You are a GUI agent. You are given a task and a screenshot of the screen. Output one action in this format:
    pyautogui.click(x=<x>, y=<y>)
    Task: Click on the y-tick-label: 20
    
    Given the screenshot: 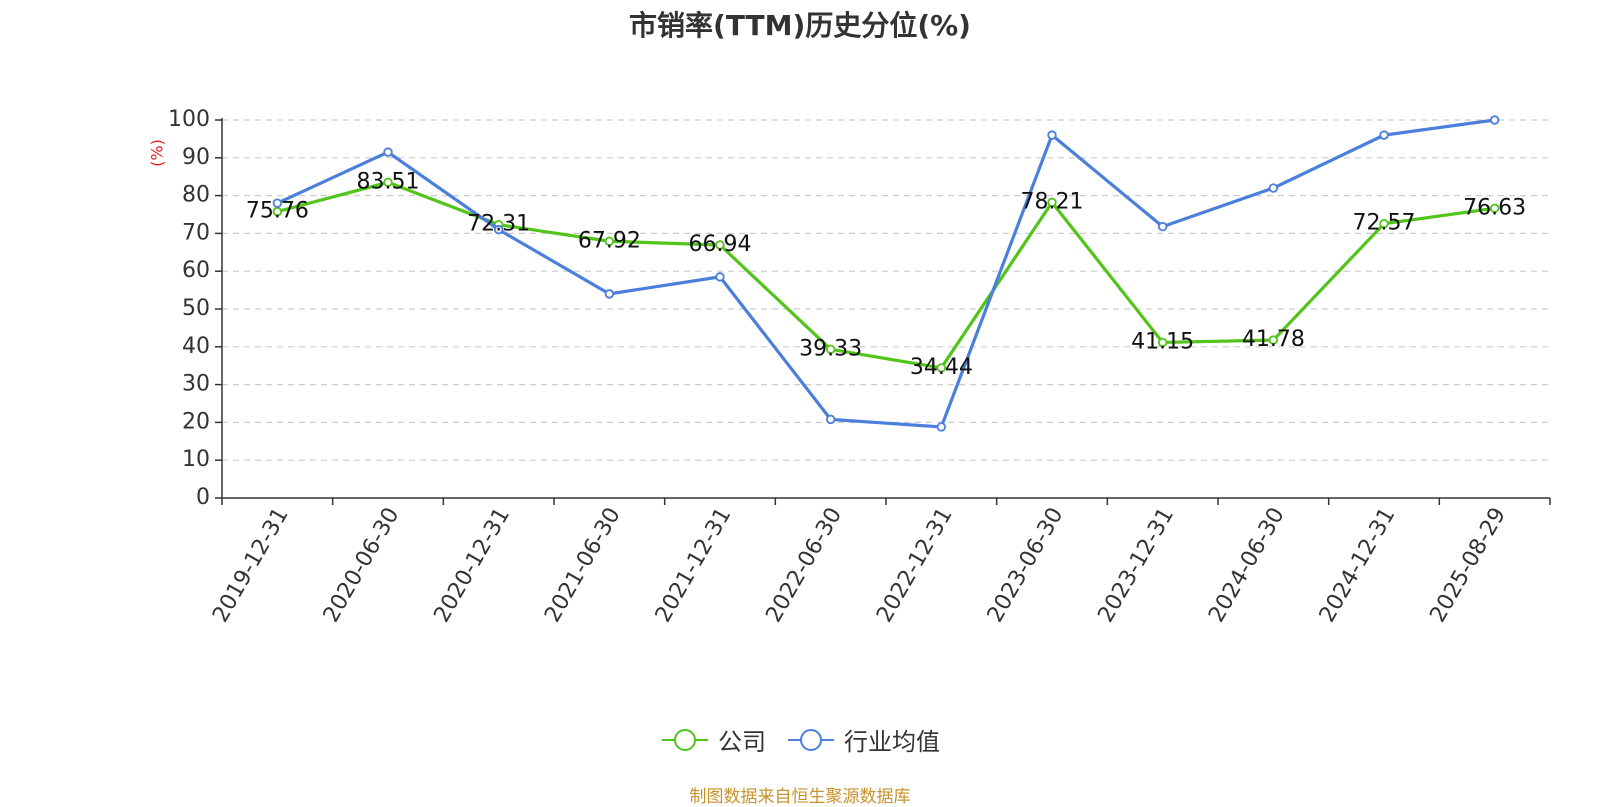 What is the action you would take?
    pyautogui.click(x=196, y=421)
    